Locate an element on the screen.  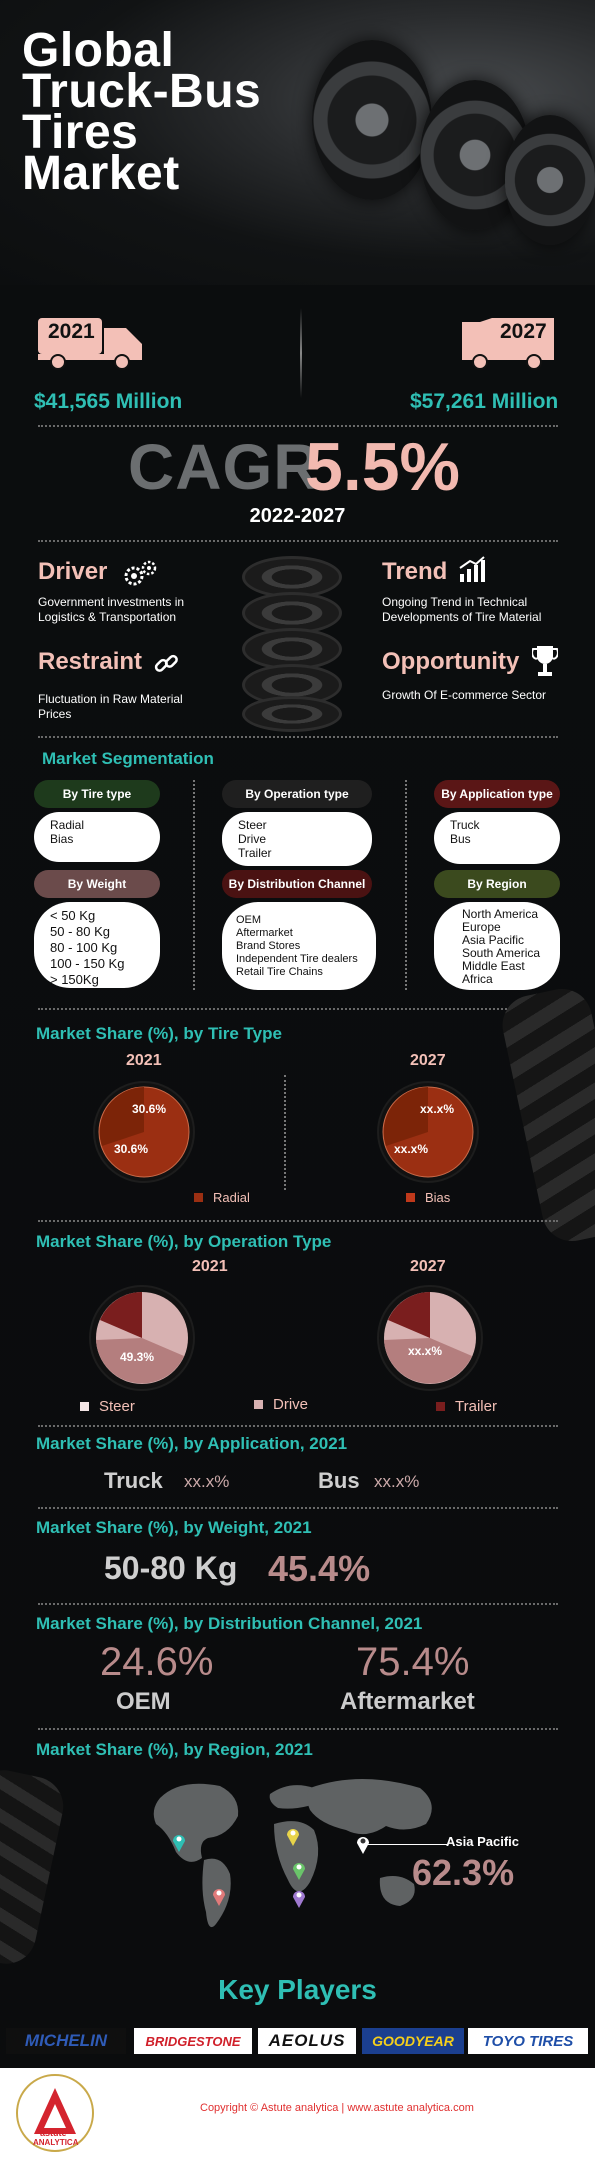
application-bus-value: xx.x% is located at coordinates (397, 1481).